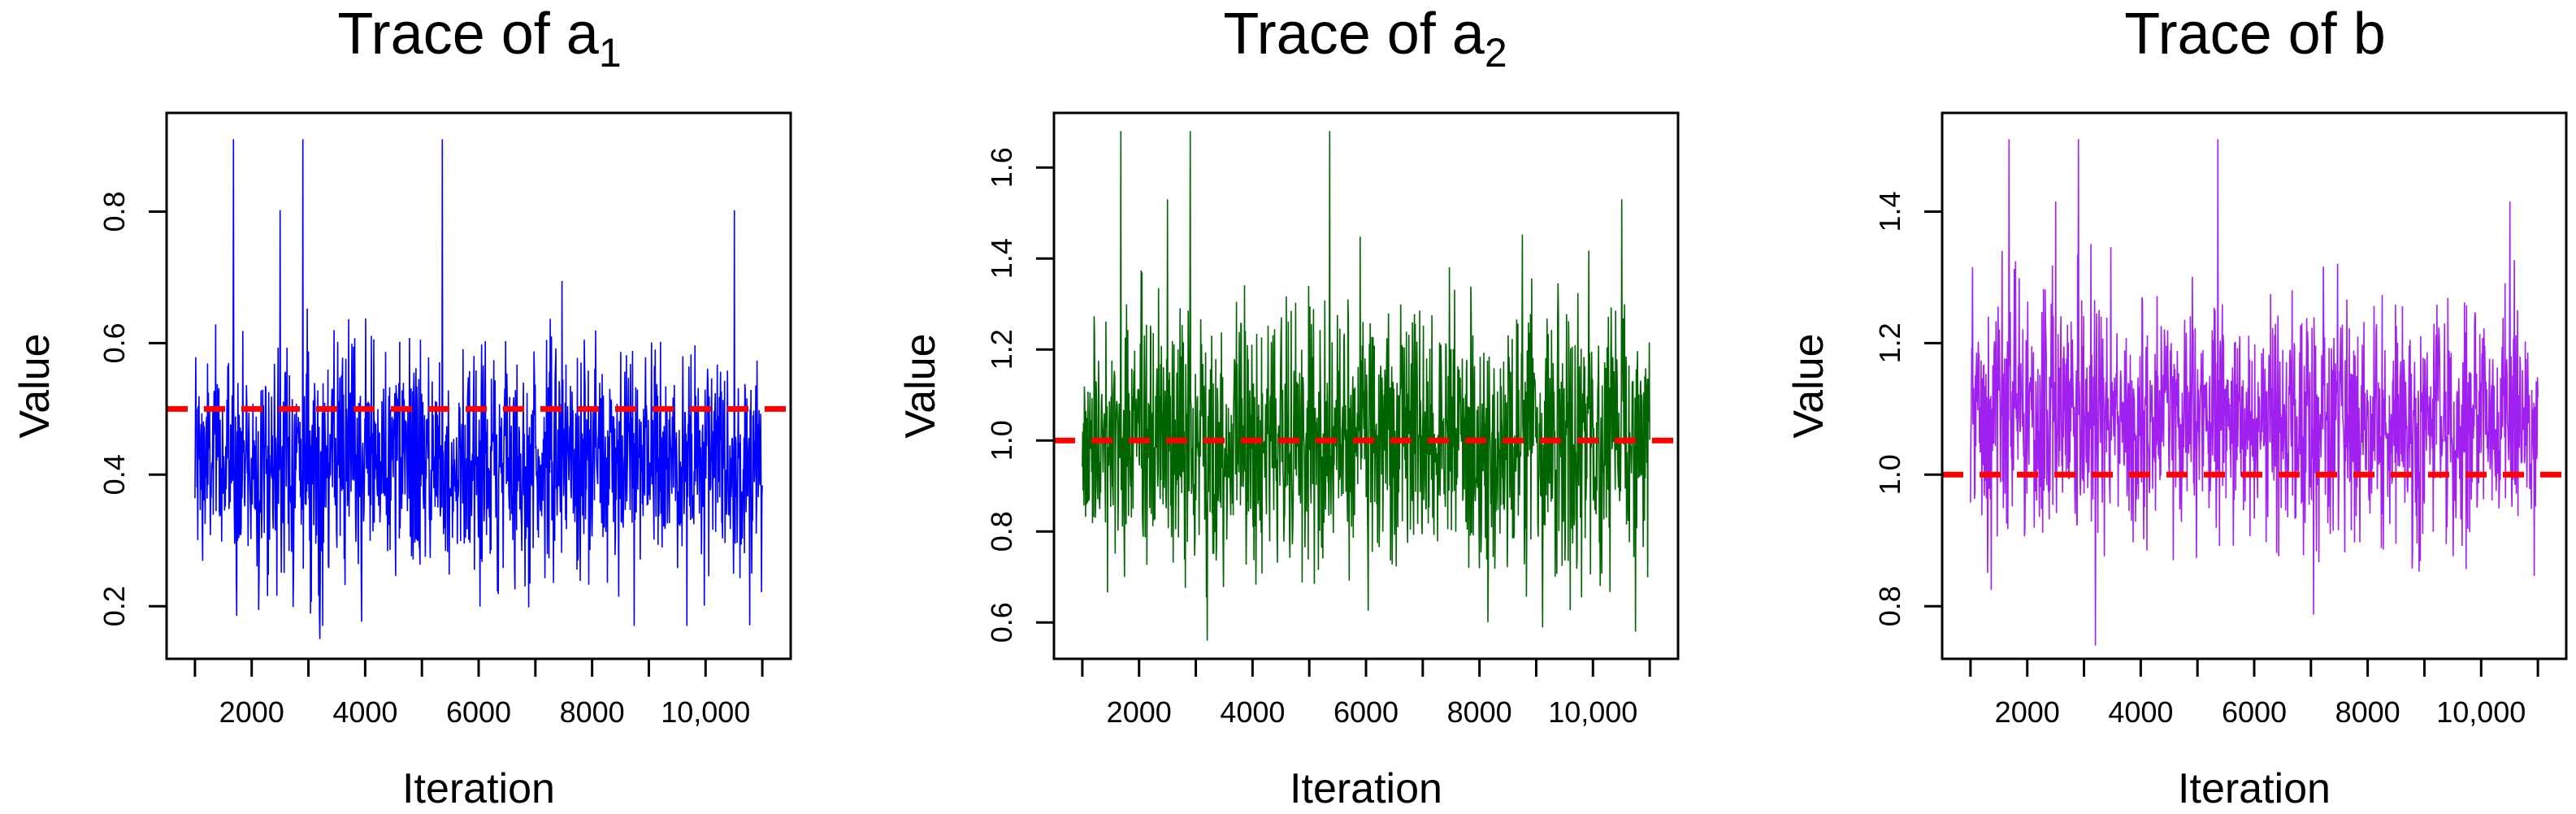 Image resolution: width=2576 pixels, height=814 pixels. I want to click on panel-title: Trace of a2, so click(1365, 39).